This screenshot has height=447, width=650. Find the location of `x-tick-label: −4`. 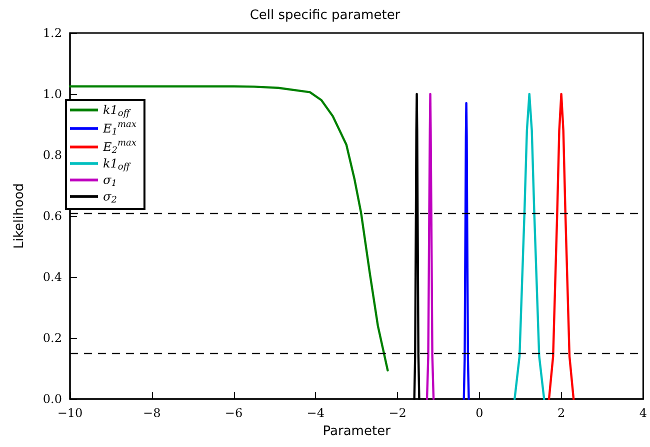

x-tick-label: −4 is located at coordinates (315, 413).